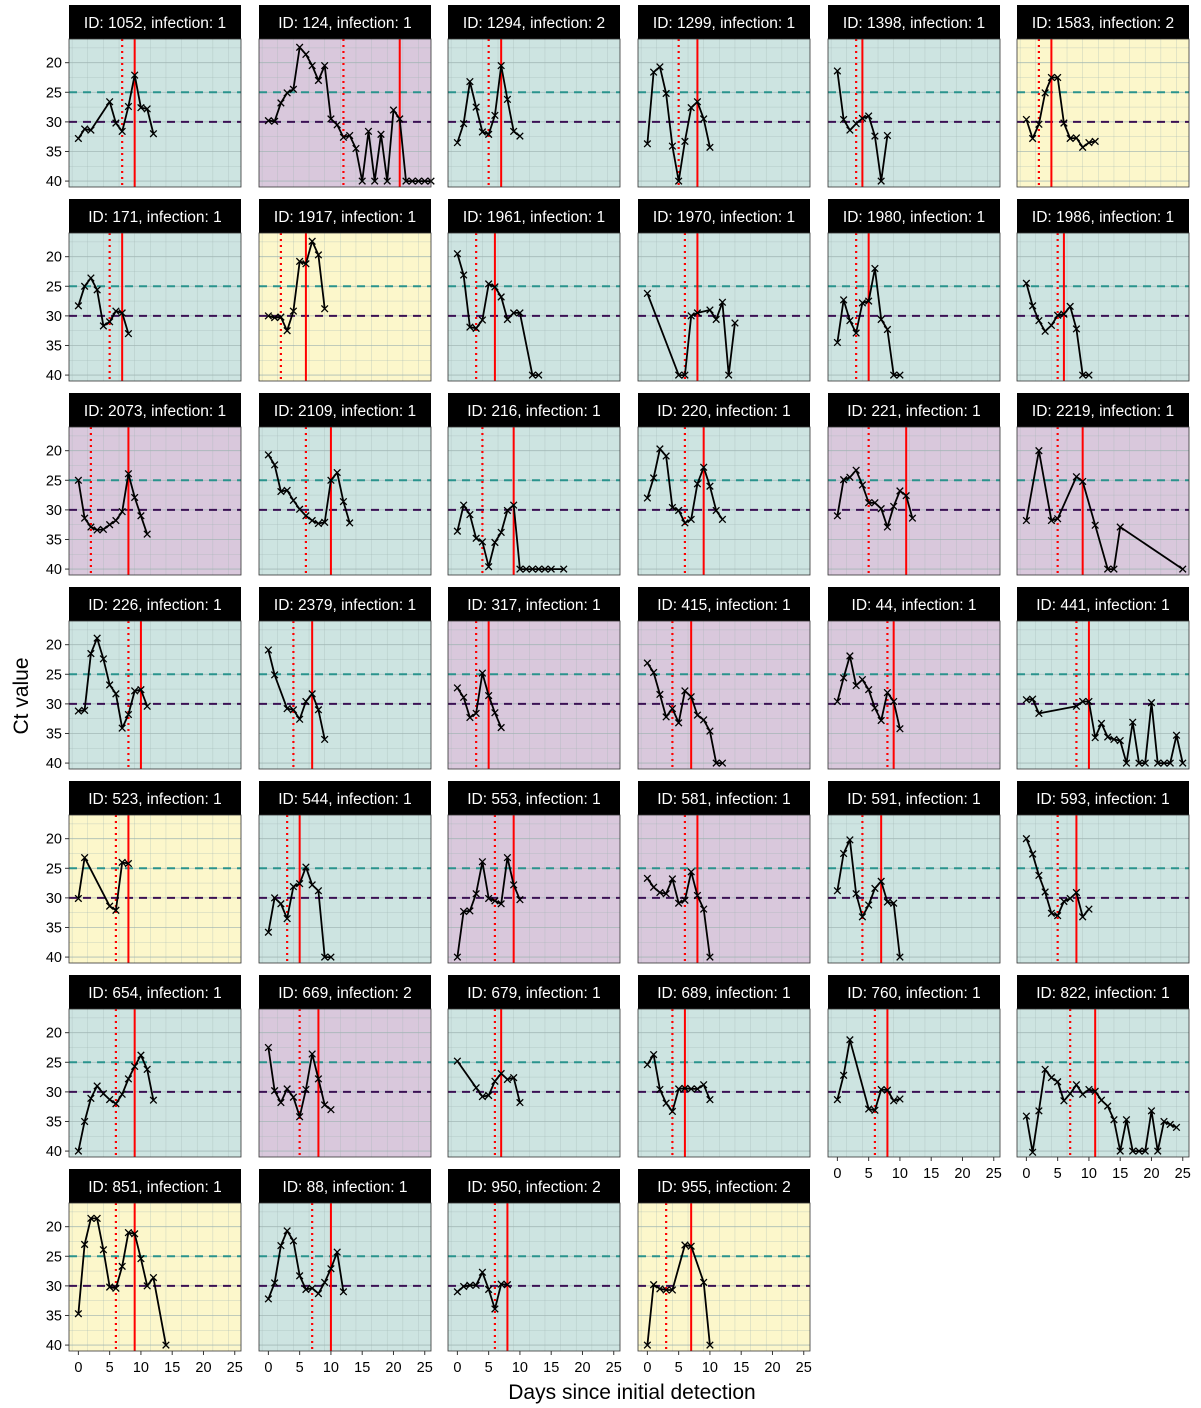 The height and width of the screenshot is (1408, 1201). What do you see at coordinates (345, 23) in the screenshot?
I see `panel-strip-label: ID: 124, infection: 1` at bounding box center [345, 23].